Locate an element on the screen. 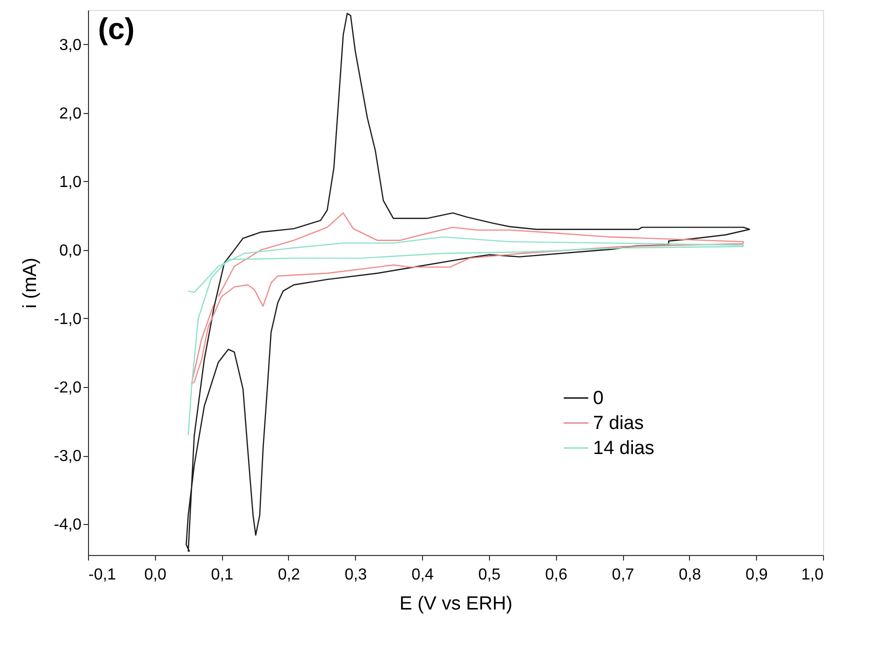 The width and height of the screenshot is (873, 646). x-tick-label: 0,5 is located at coordinates (489, 575).